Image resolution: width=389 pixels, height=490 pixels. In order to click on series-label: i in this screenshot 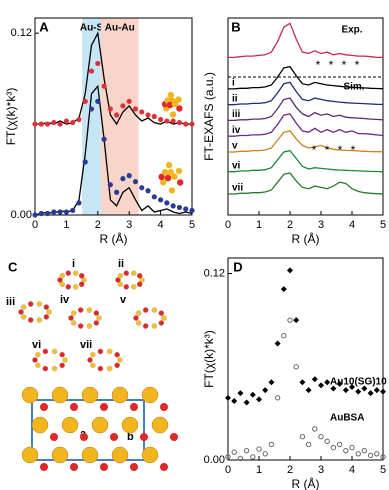, I will do `click(233, 83)`.